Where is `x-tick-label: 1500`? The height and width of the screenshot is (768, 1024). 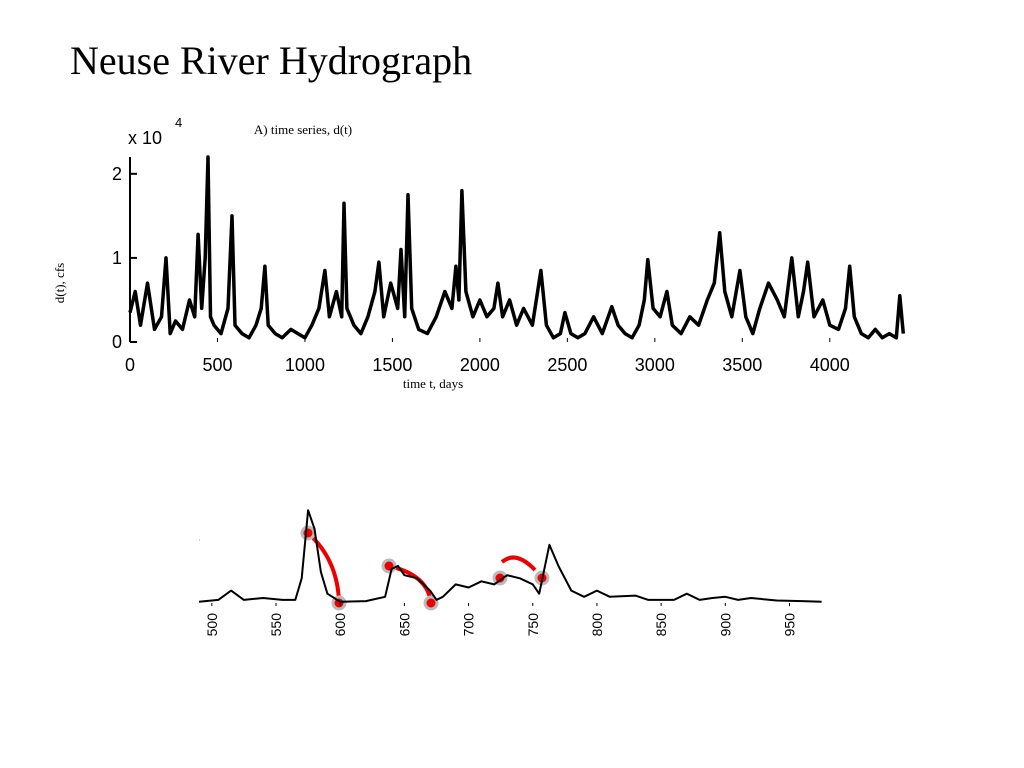
x-tick-label: 1500 is located at coordinates (392, 365).